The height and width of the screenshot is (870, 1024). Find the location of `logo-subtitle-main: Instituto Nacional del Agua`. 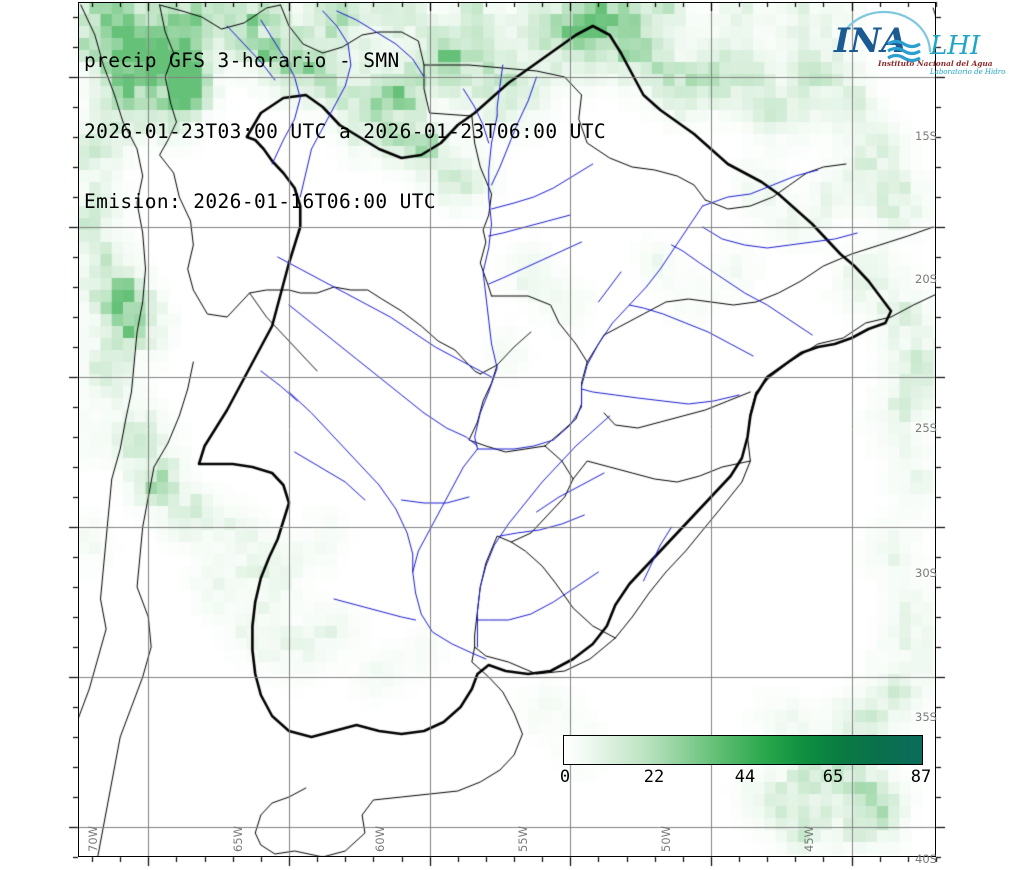

logo-subtitle-main: Instituto Nacional del Agua is located at coordinates (935, 63).